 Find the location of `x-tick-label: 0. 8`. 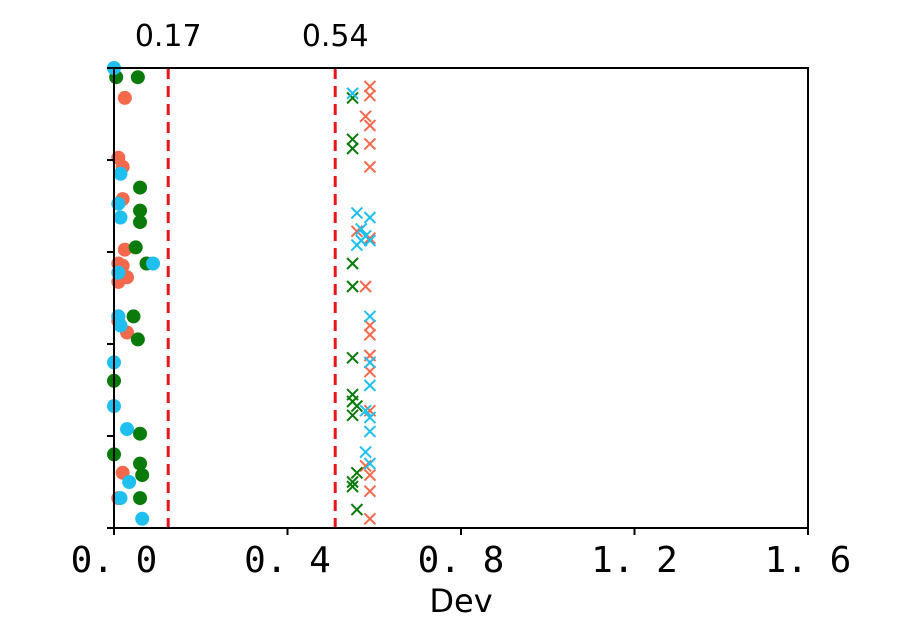

x-tick-label: 0. 8 is located at coordinates (461, 560).